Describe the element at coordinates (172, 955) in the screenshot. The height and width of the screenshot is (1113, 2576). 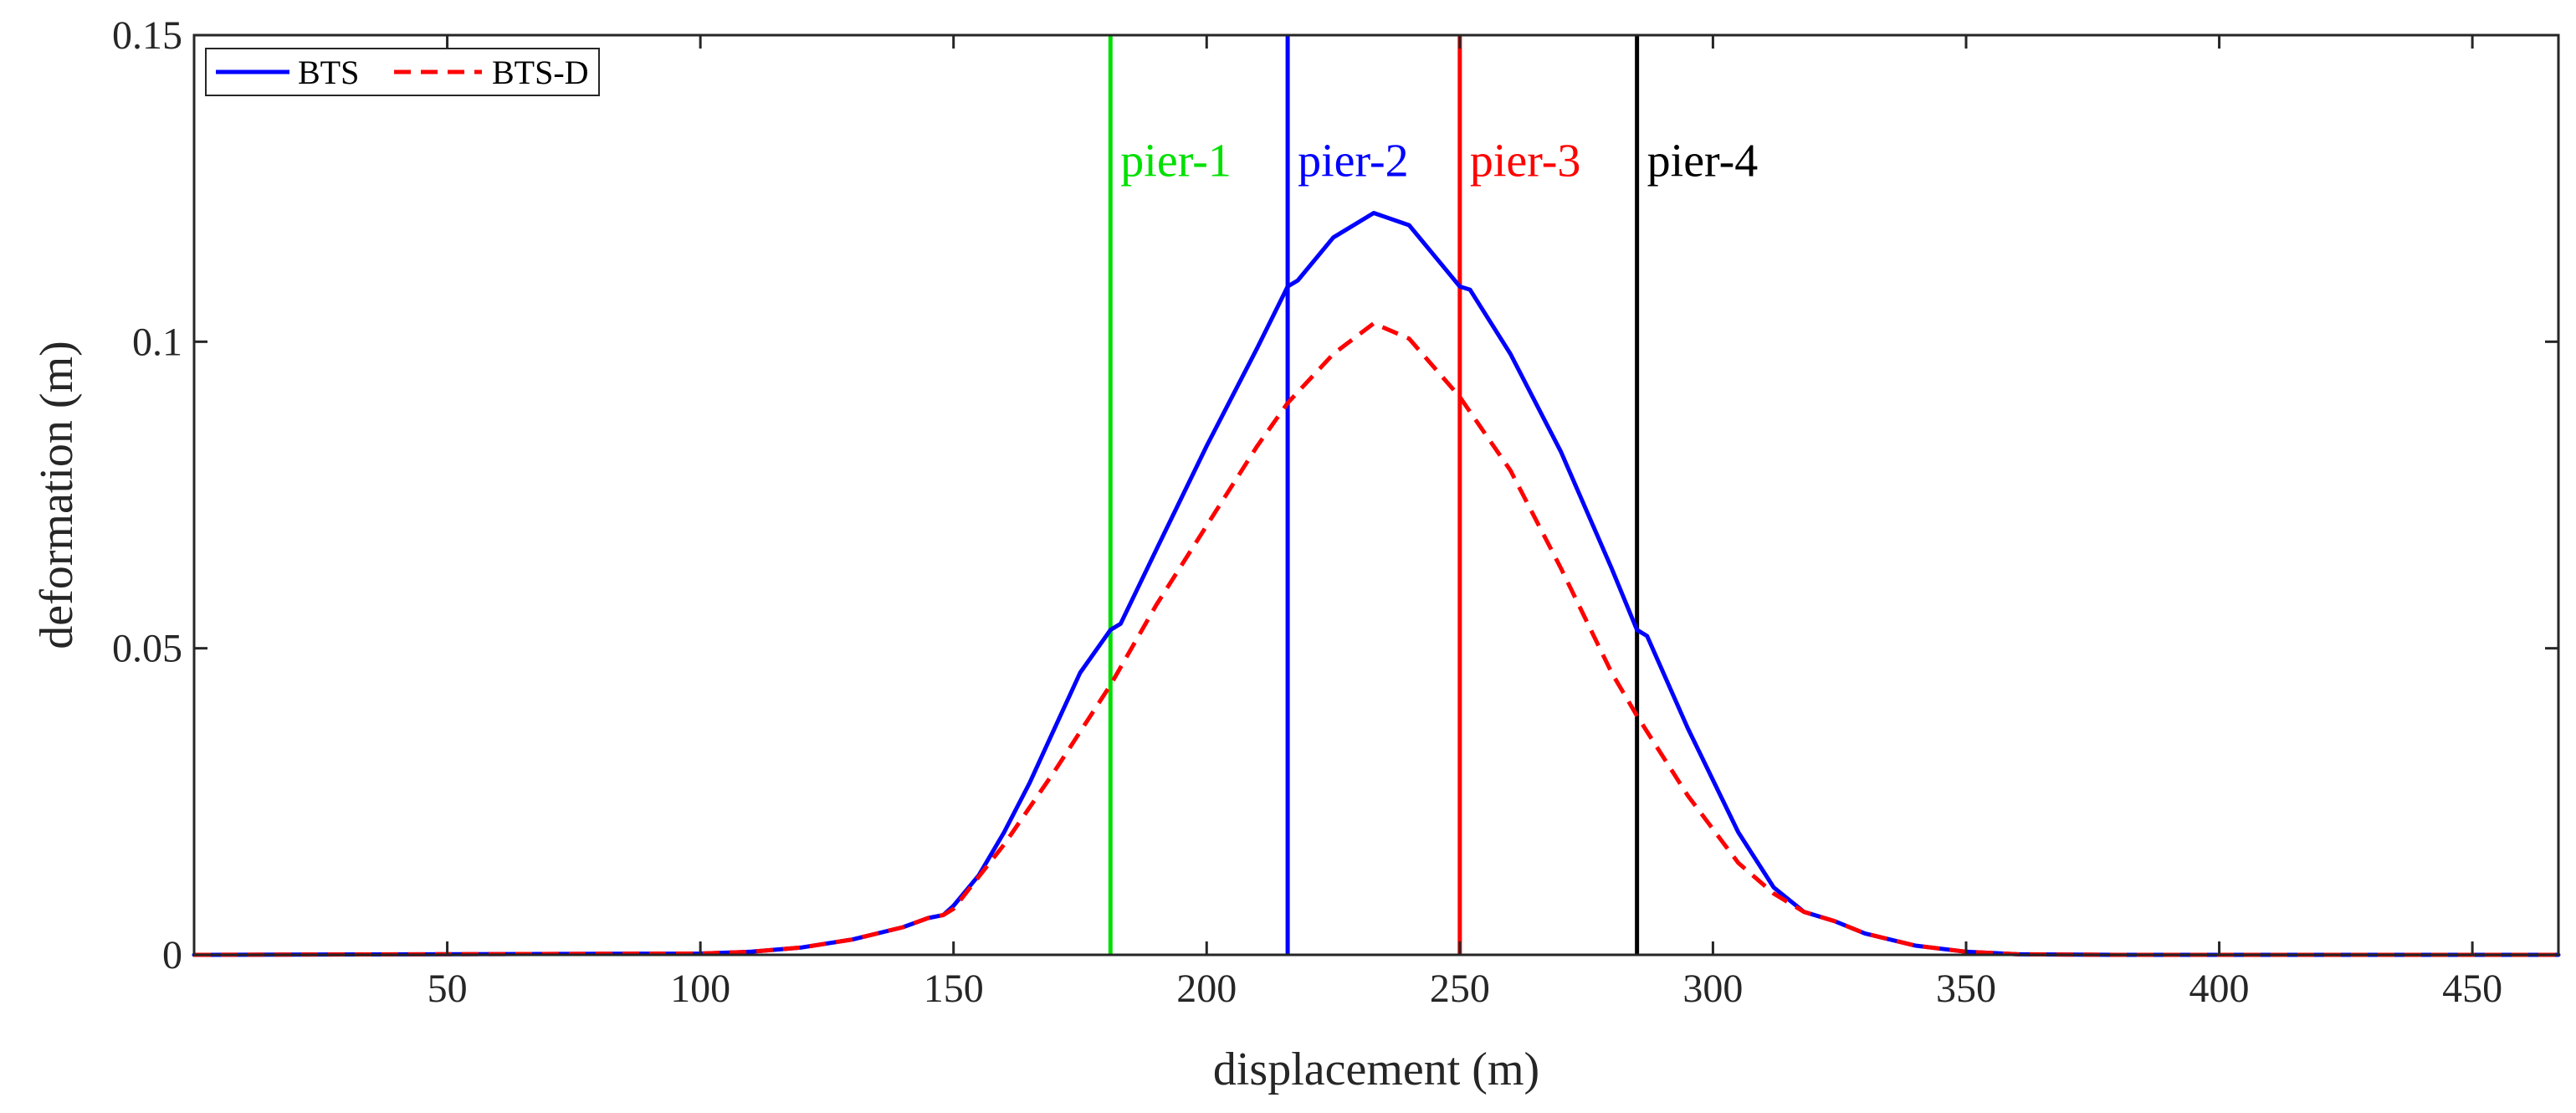
I see `y-tick-label: 0` at that location.